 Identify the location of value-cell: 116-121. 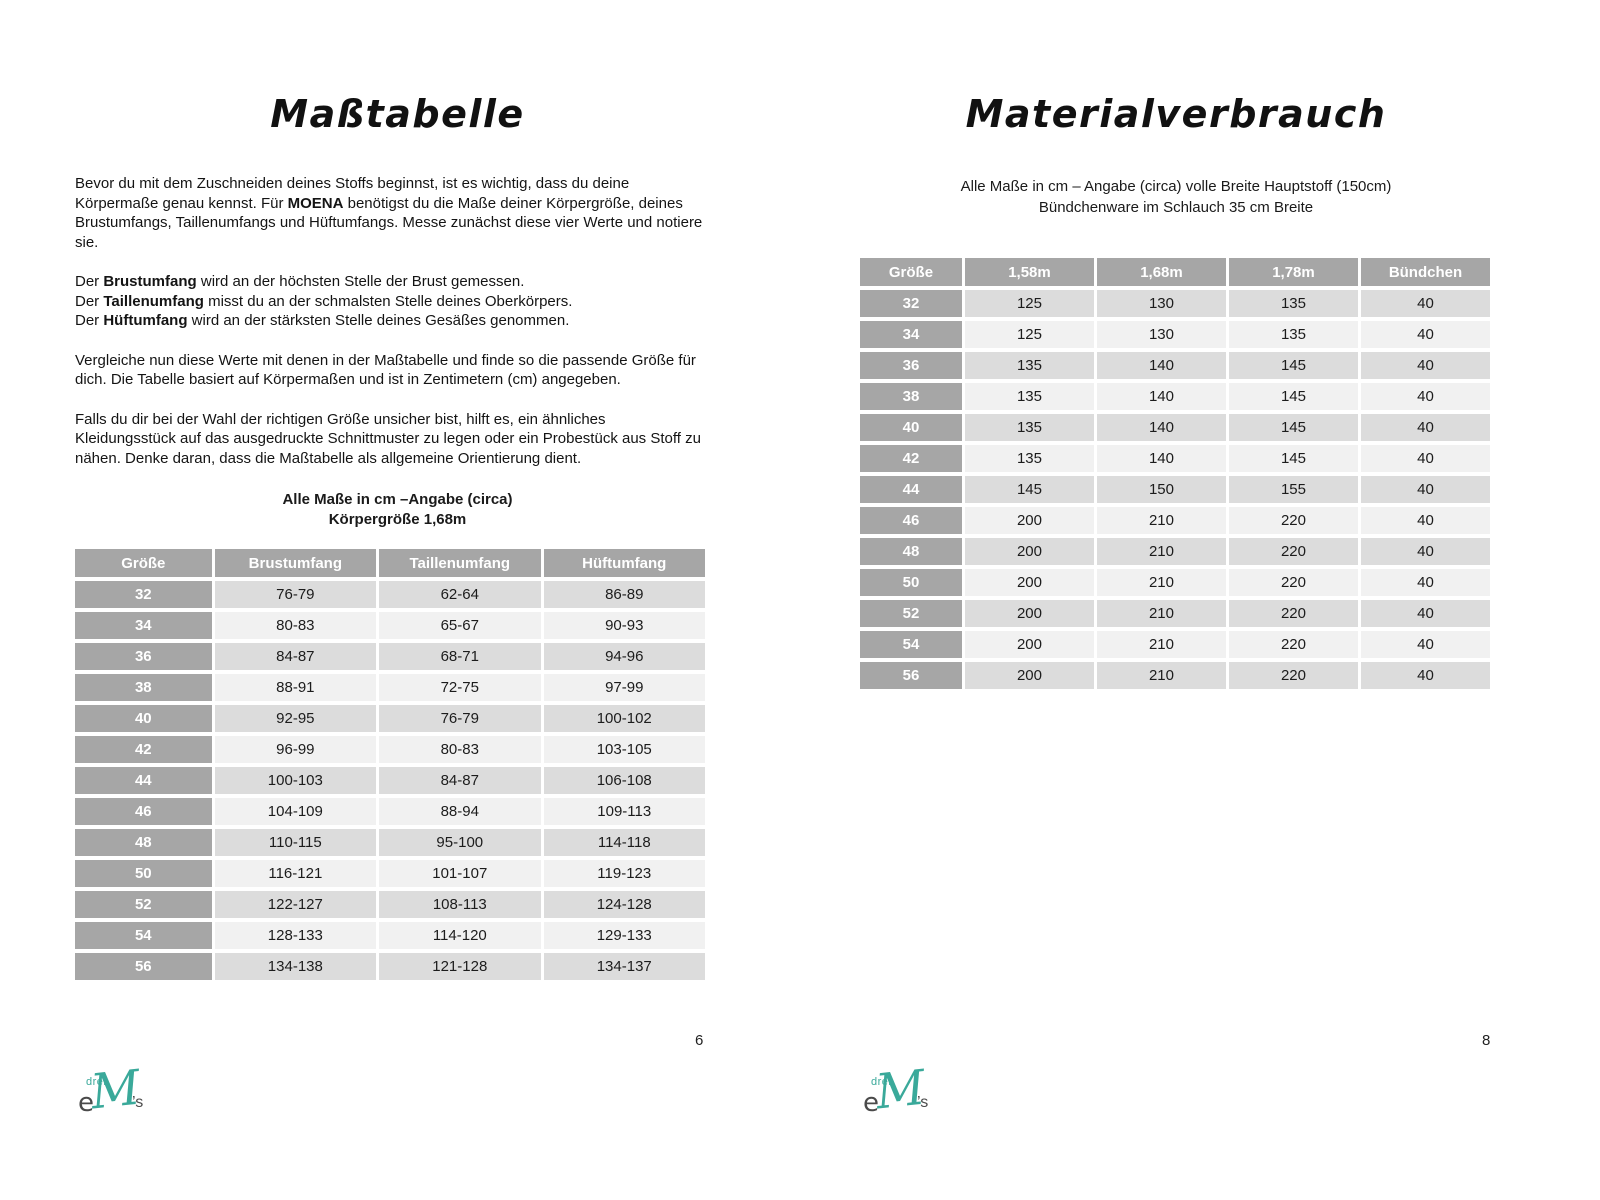
(295, 873).